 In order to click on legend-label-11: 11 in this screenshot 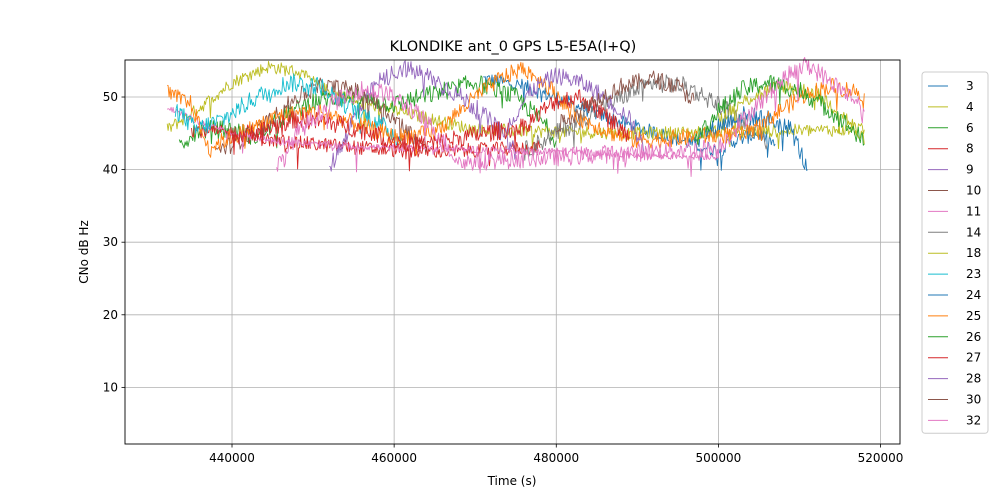, I will do `click(973, 211)`.